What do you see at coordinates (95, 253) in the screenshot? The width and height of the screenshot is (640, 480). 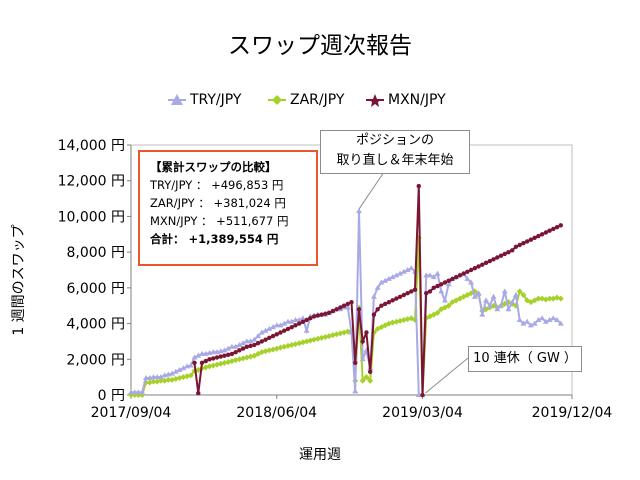 I see `y-tick-label: 8,000 円` at bounding box center [95, 253].